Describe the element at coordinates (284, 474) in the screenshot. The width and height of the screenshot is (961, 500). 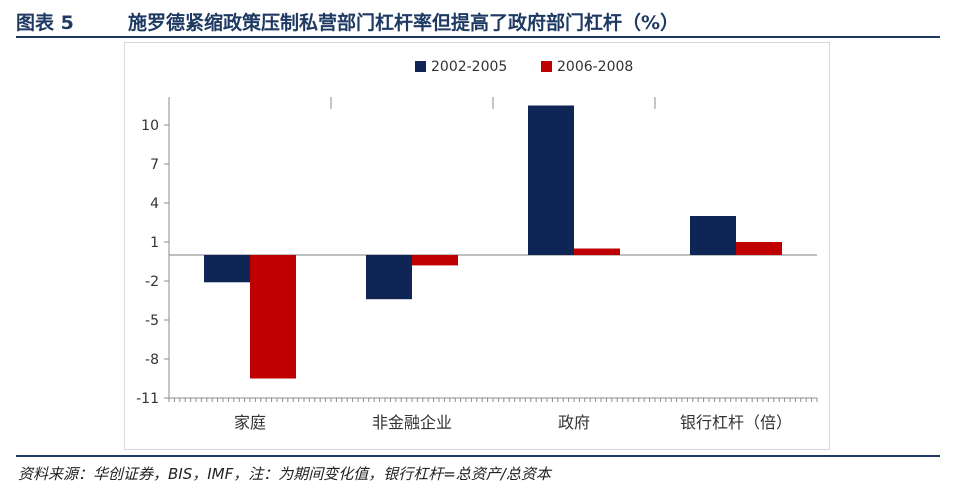
I see `source-note: 资料来源：华创证券，BIS，IMF，注：为期间变化值，银行杠杆=总资产/总资本` at that location.